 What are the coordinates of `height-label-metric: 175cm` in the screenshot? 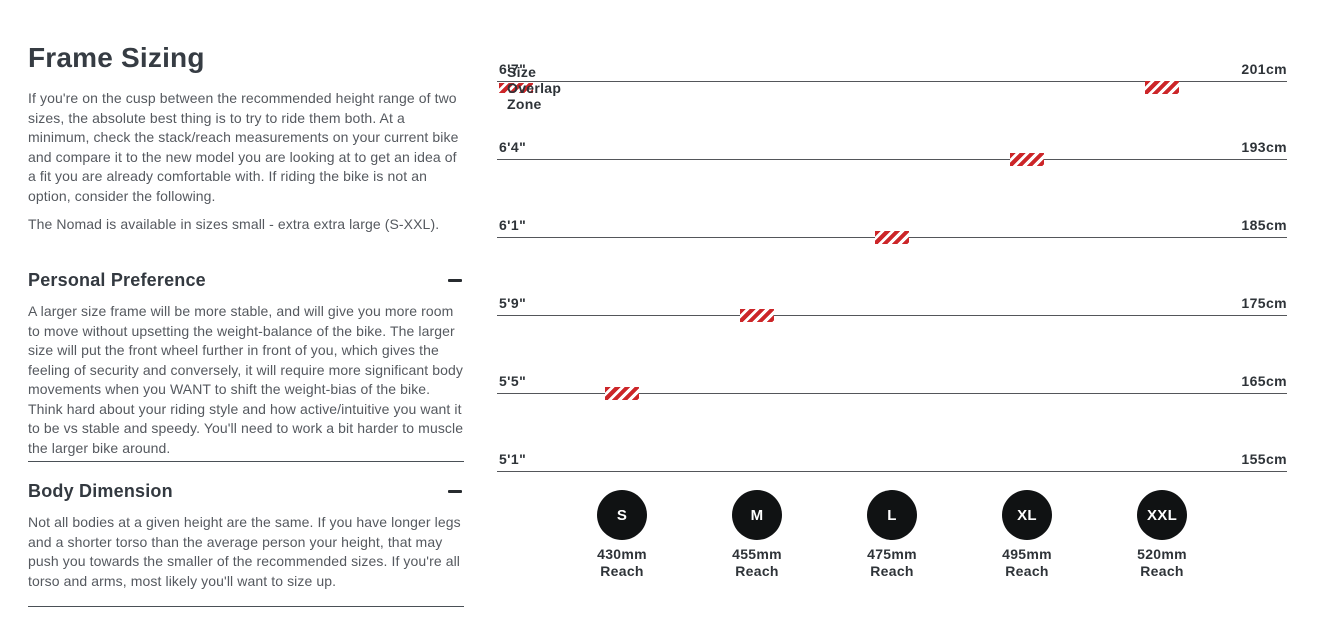 It's located at (1264, 303).